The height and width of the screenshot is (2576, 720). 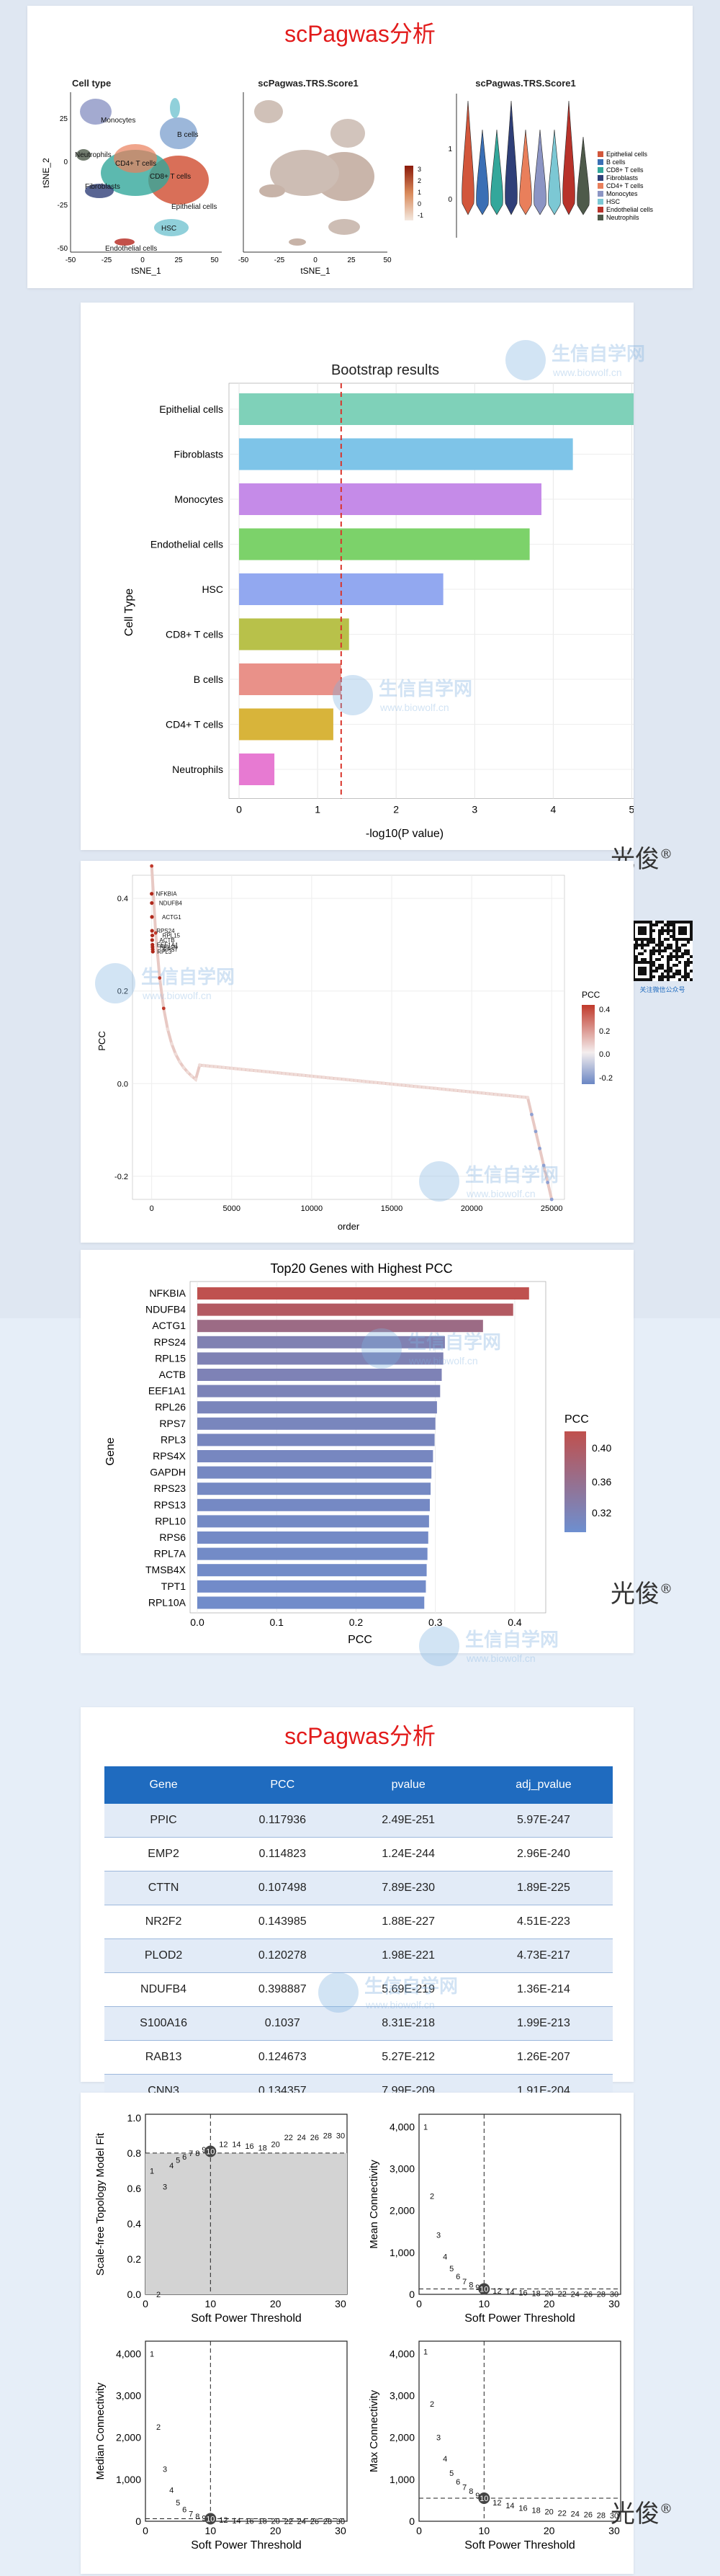 I want to click on soft-power-point-label: 24, so click(x=575, y=2514).